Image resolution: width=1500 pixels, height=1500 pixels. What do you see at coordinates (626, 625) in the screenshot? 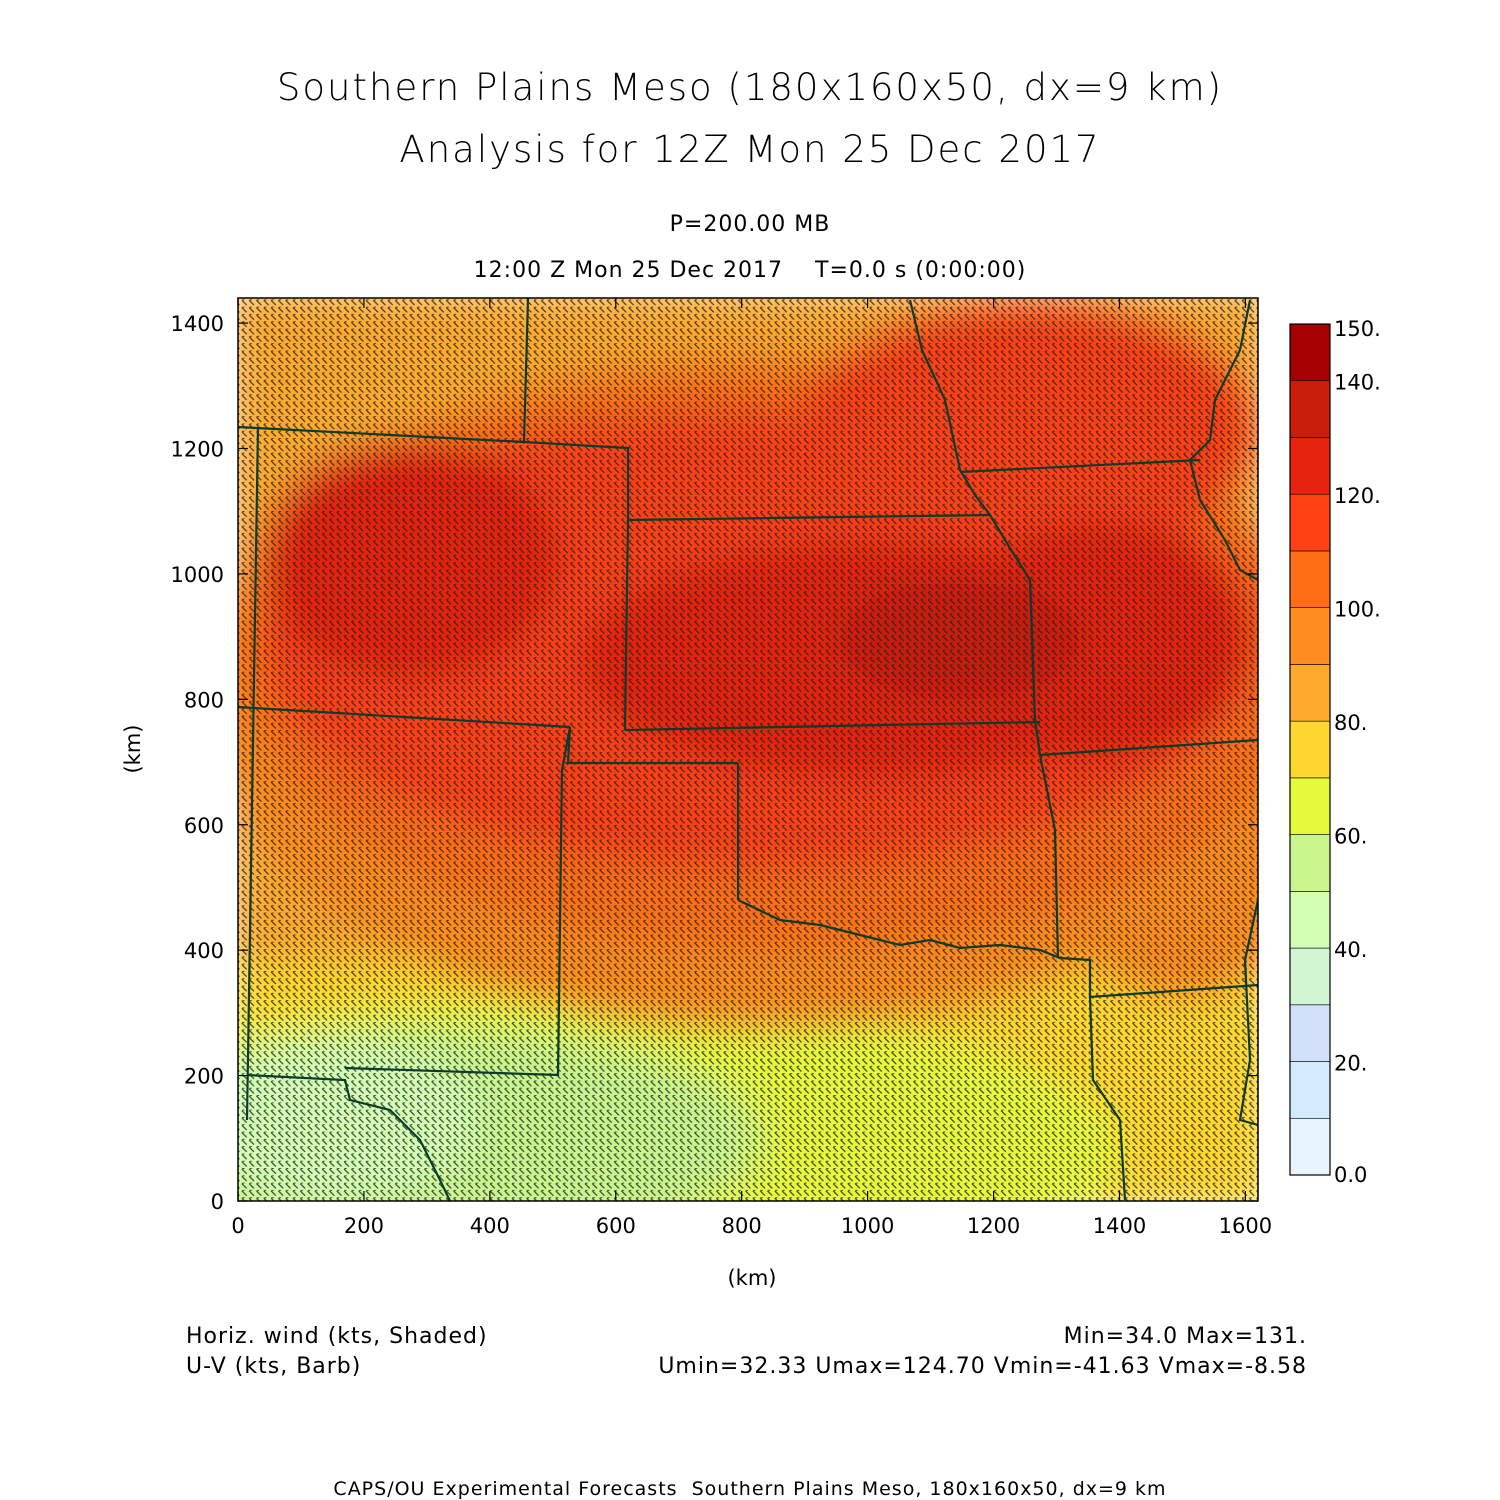
I see `border-co-ks` at bounding box center [626, 625].